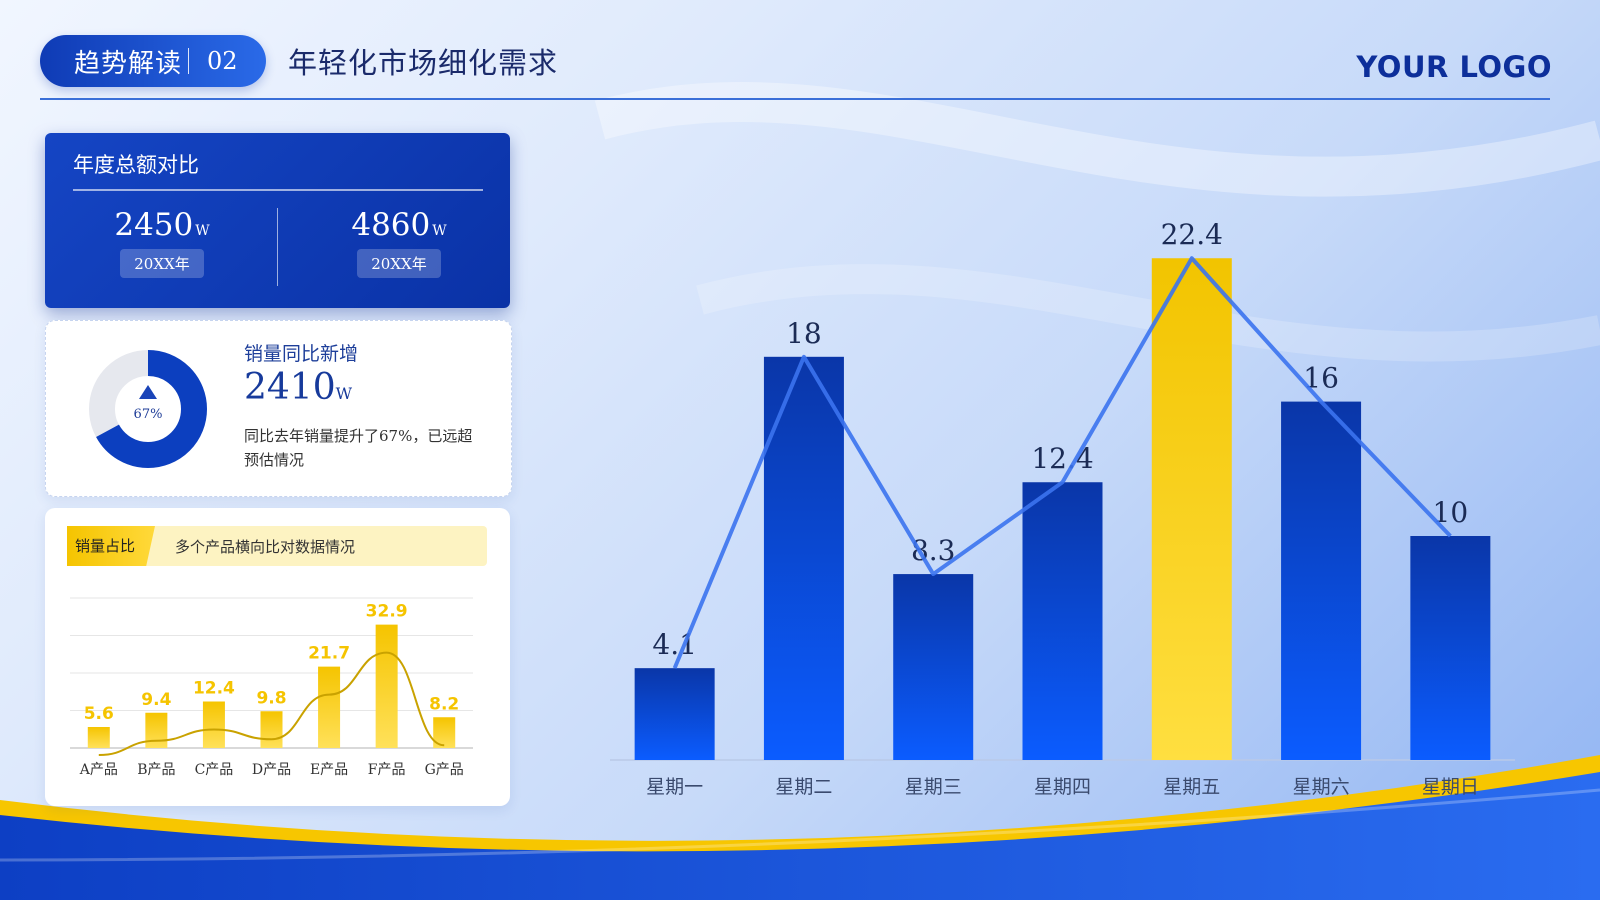 The image size is (1600, 900). I want to click on product-value-label: 21.7, so click(329, 654).